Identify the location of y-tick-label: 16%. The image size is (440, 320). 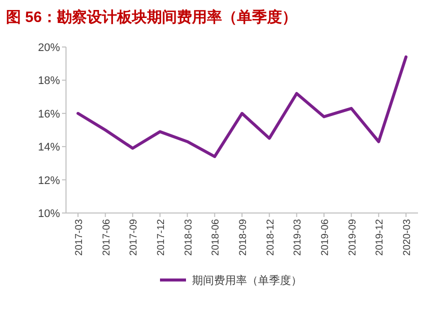
(49, 114).